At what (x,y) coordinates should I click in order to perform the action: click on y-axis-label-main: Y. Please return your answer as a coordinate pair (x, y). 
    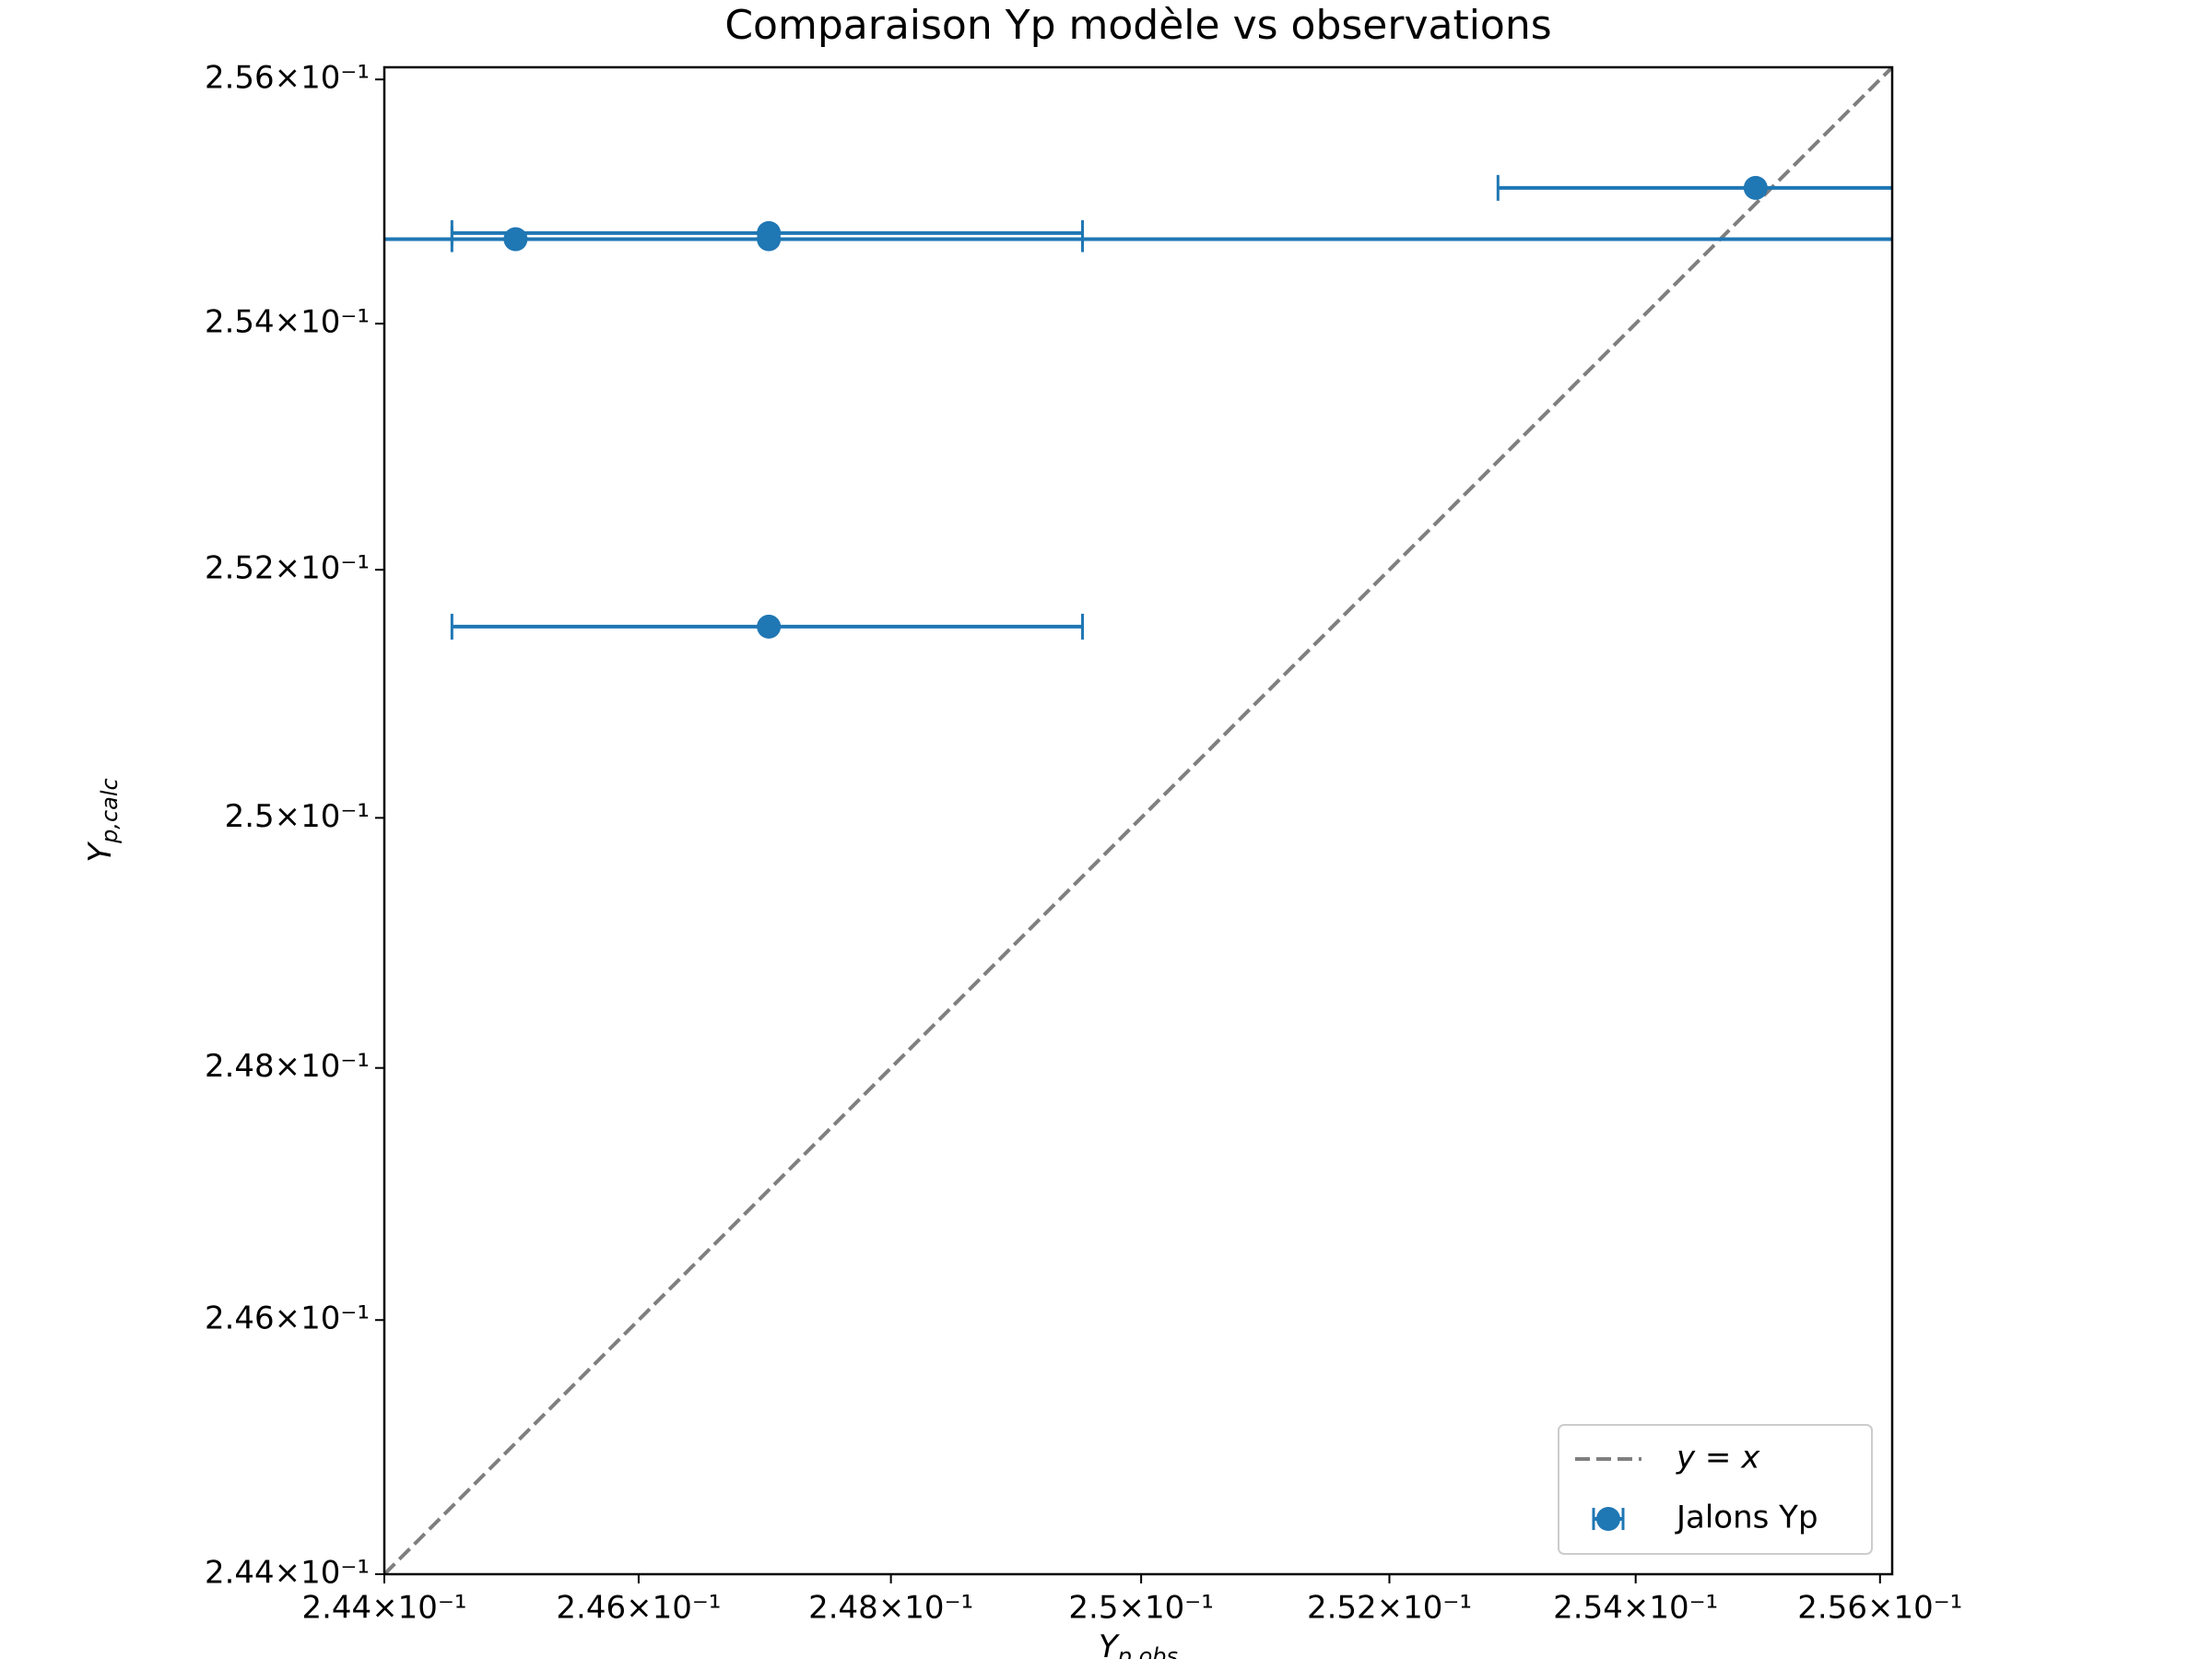
    Looking at the image, I should click on (100, 852).